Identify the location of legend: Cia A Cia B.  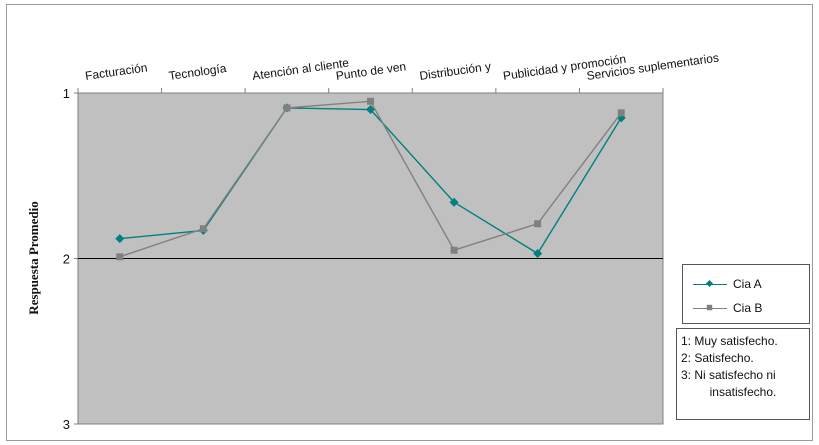
(746, 294).